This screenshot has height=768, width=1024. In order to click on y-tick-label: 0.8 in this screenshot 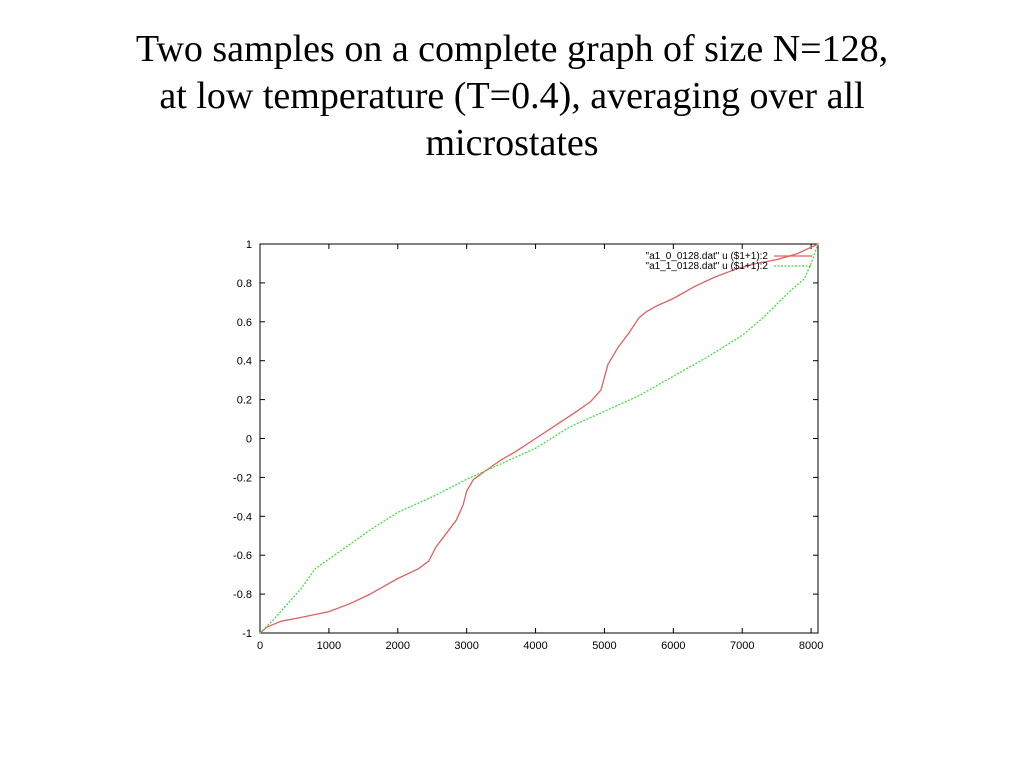, I will do `click(244, 284)`.